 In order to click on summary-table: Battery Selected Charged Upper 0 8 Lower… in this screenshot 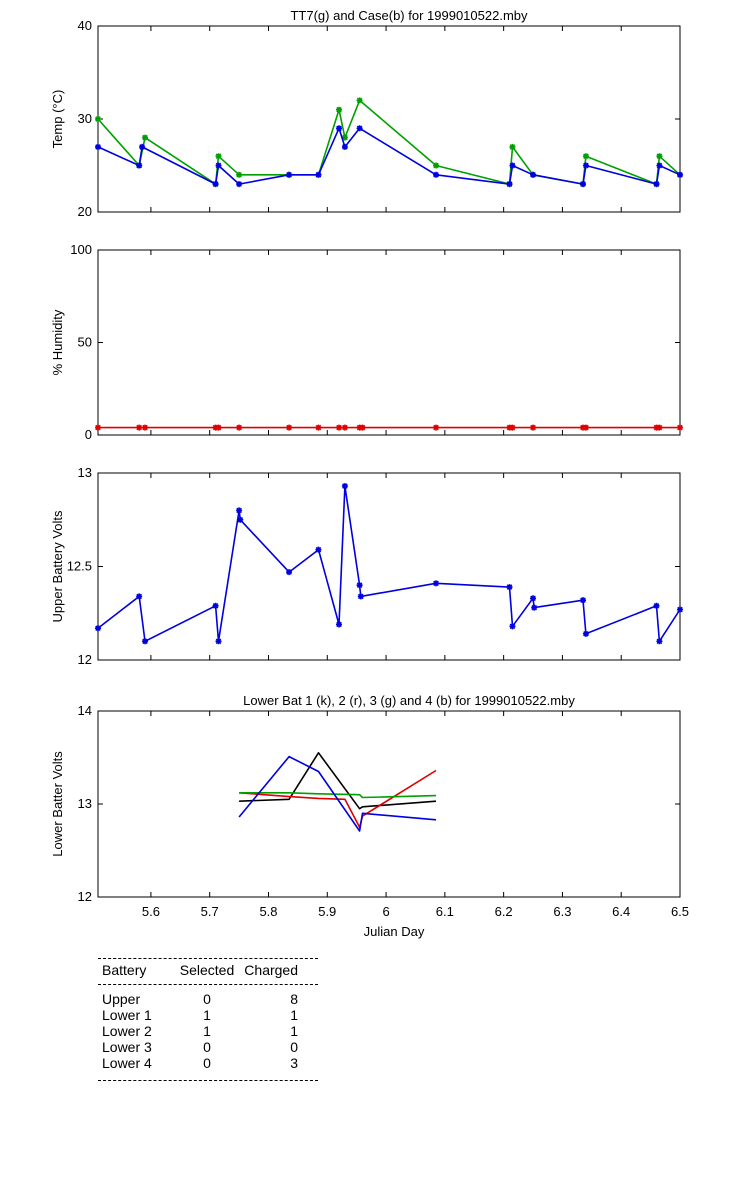, I will do `click(208, 1019)`.